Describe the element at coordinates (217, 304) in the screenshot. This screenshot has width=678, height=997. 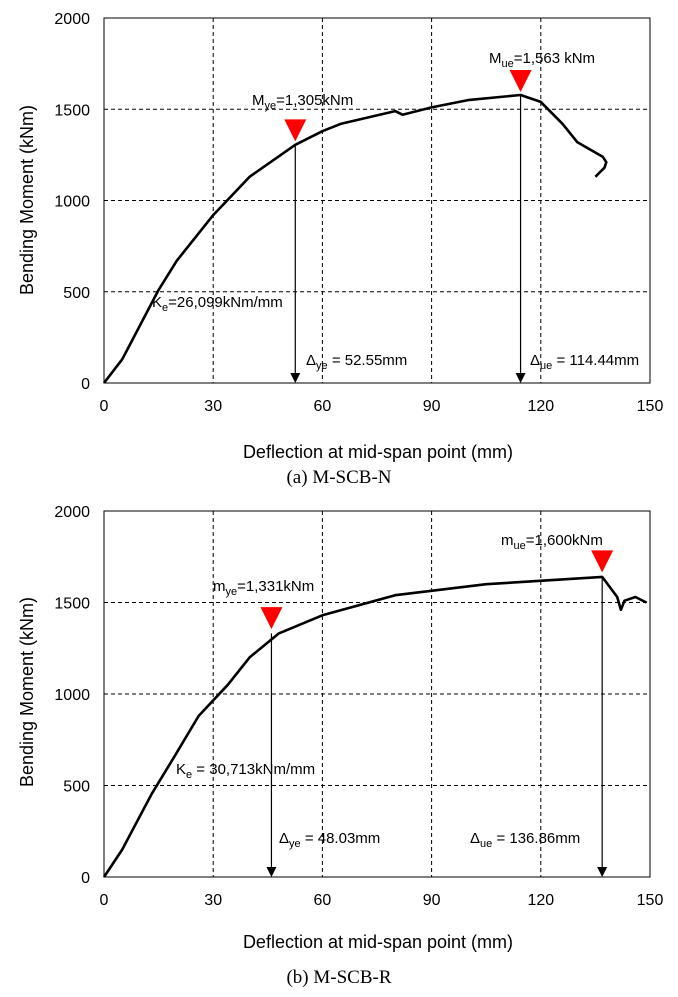
I see `stiffness-label: Ke=26,099kNm/mm` at that location.